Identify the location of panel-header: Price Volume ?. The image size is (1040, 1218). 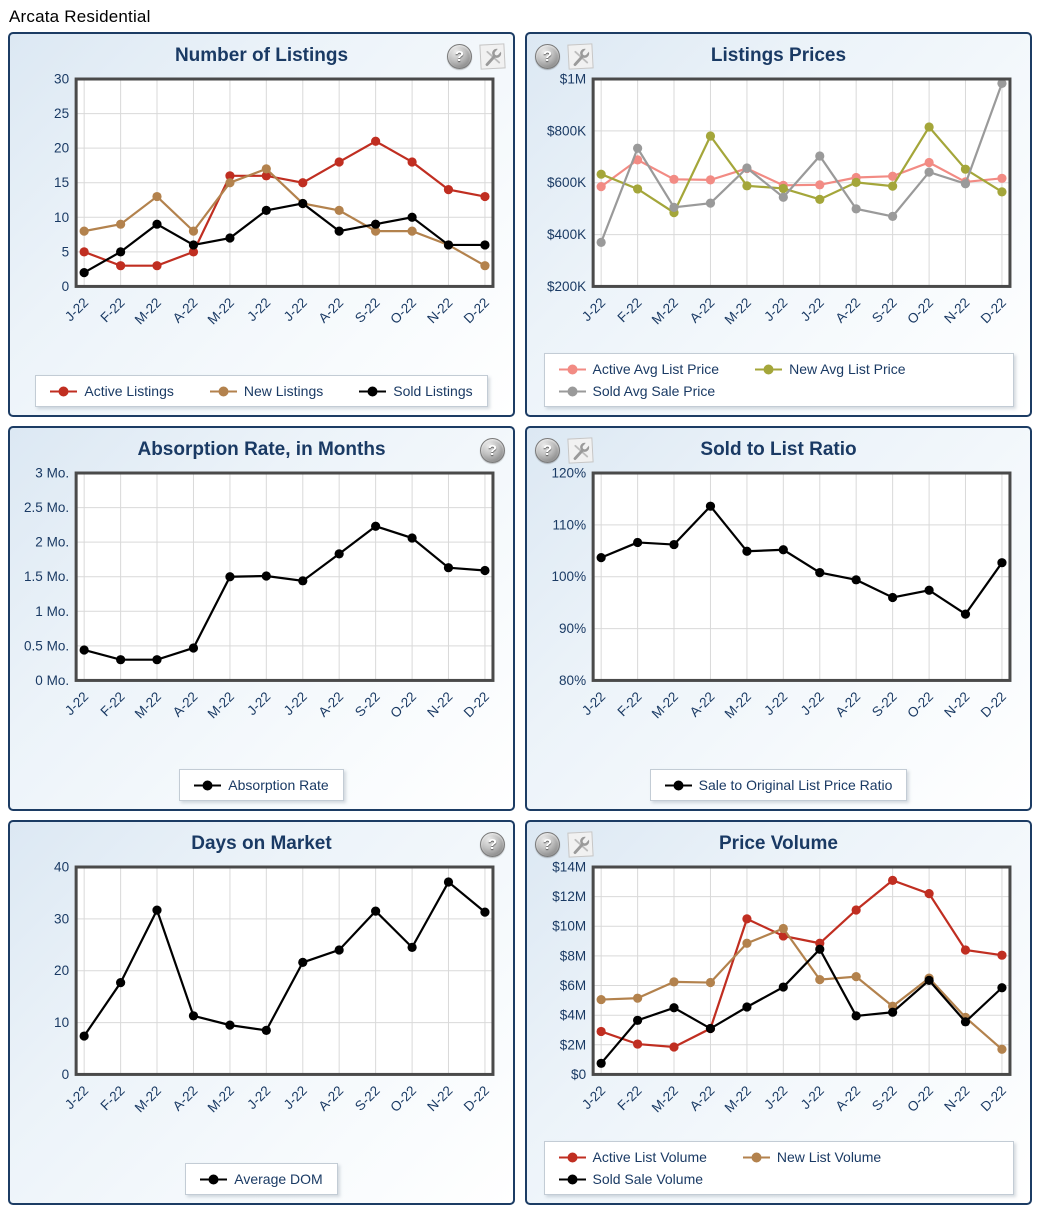
(778, 844).